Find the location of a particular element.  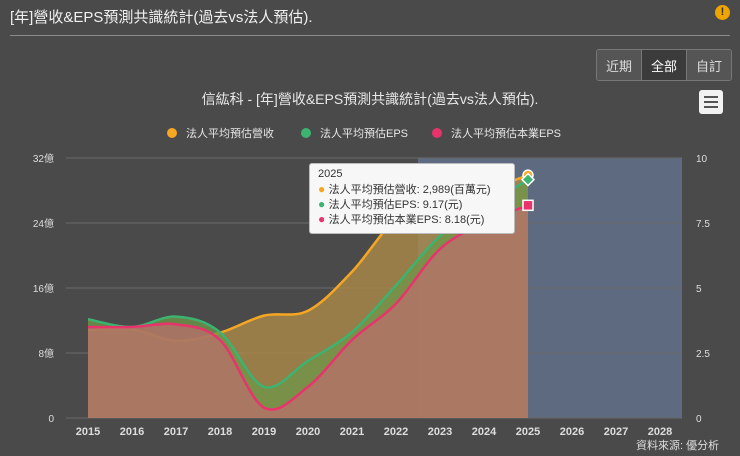

x-tick-label: 2027 is located at coordinates (616, 432).